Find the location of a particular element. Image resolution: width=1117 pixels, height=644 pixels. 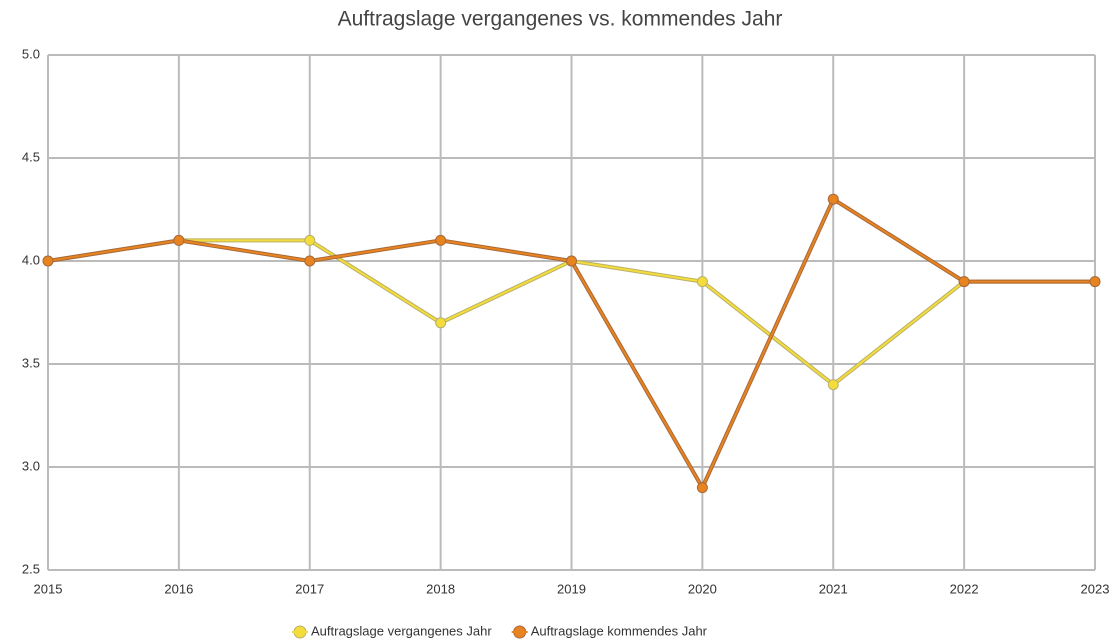

x-tick-label: 2016 is located at coordinates (178, 588).